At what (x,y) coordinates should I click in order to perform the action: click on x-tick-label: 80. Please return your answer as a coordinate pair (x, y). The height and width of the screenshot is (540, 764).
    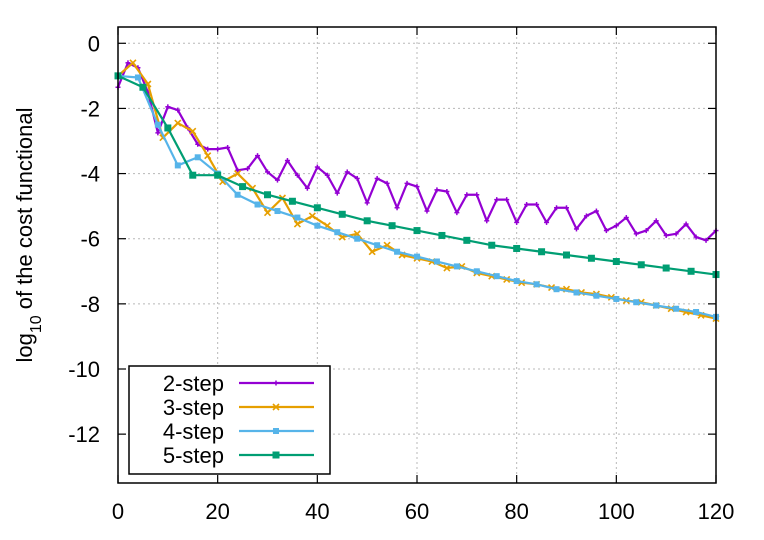
    Looking at the image, I should click on (516, 511).